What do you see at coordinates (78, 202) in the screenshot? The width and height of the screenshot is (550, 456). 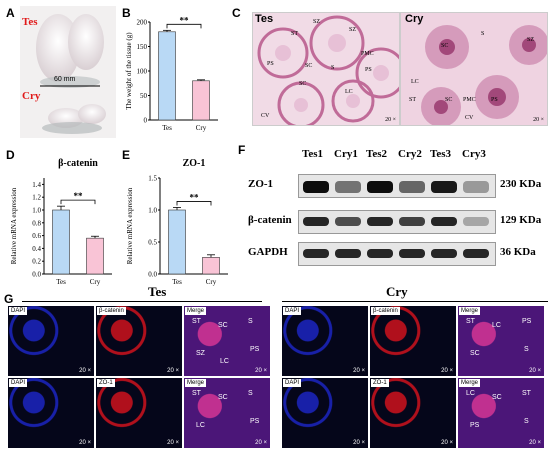 I see `significance-bracket` at bounding box center [78, 202].